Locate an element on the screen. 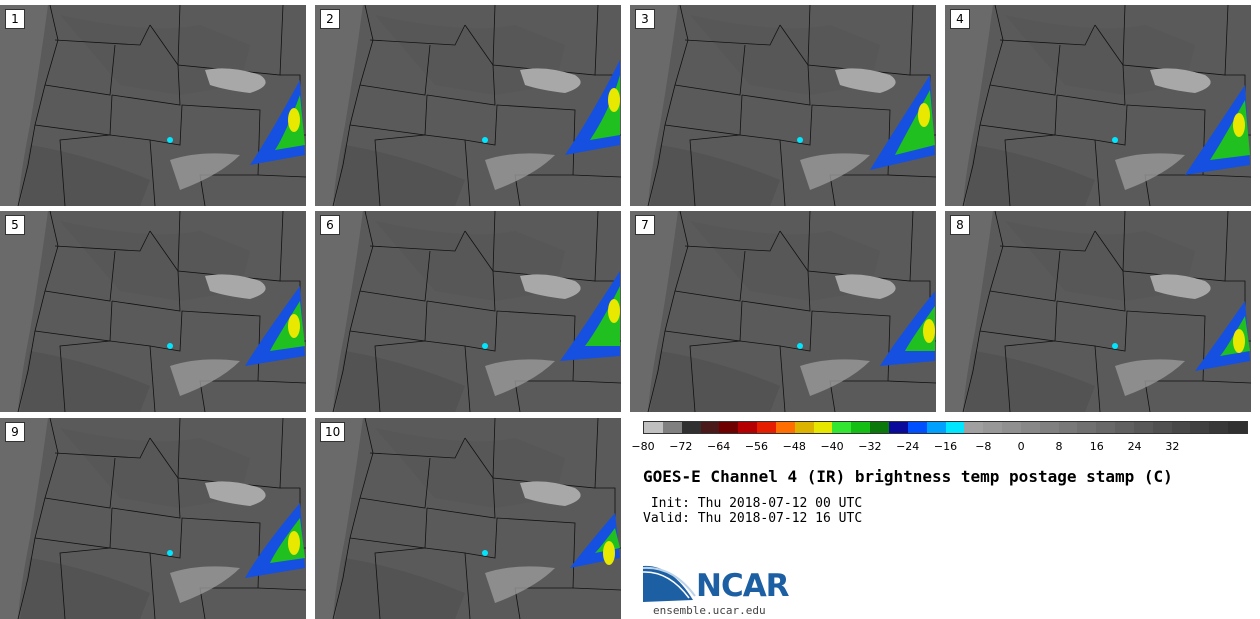  storm-cell is located at coordinates (1222, 336).